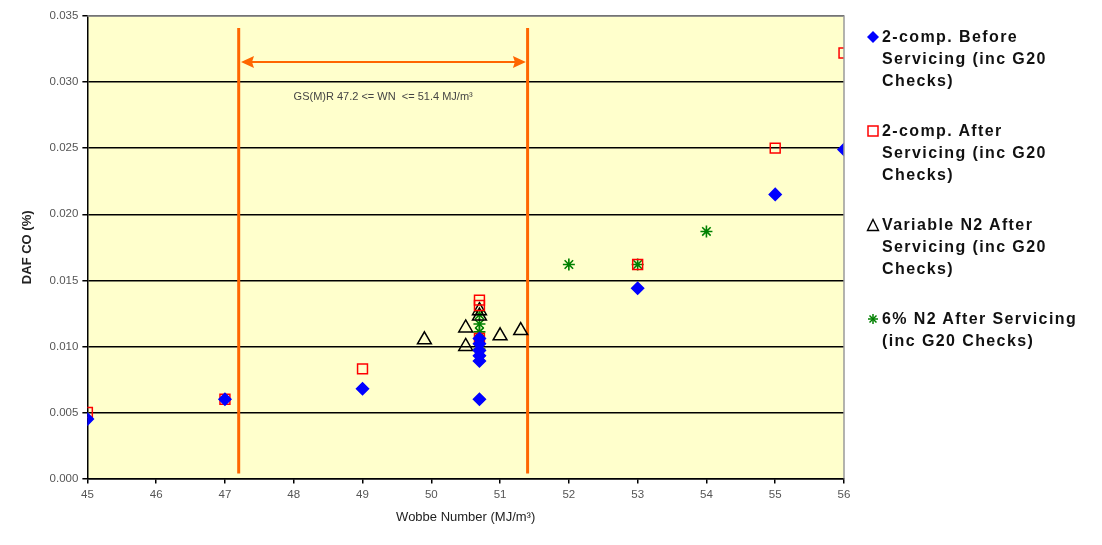 The image size is (1102, 545). Describe the element at coordinates (64, 477) in the screenshot. I see `y-tick-label: 0.000` at that location.